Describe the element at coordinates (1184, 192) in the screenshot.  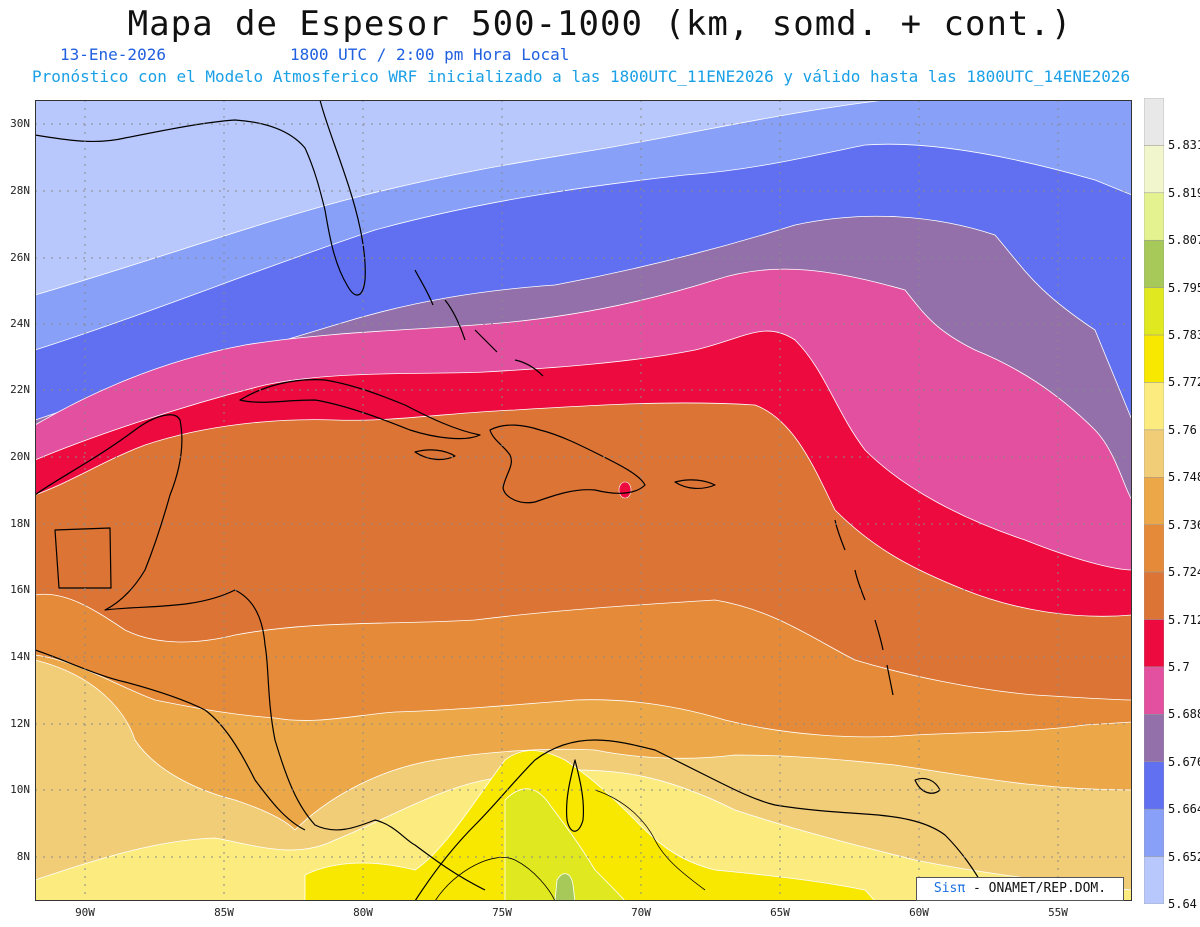
I see `legend-value: 5.819` at that location.